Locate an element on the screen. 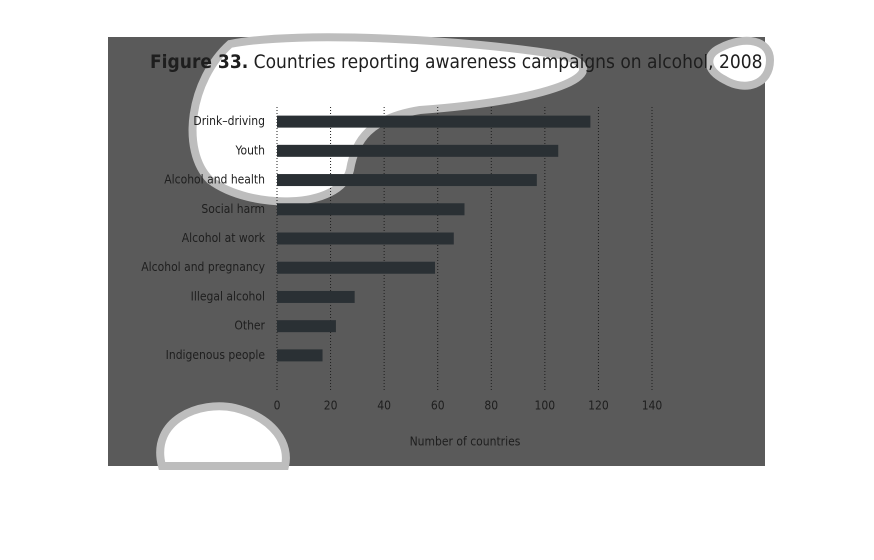 This screenshot has width=874, height=560. y-tick-label: Youth is located at coordinates (249, 150).